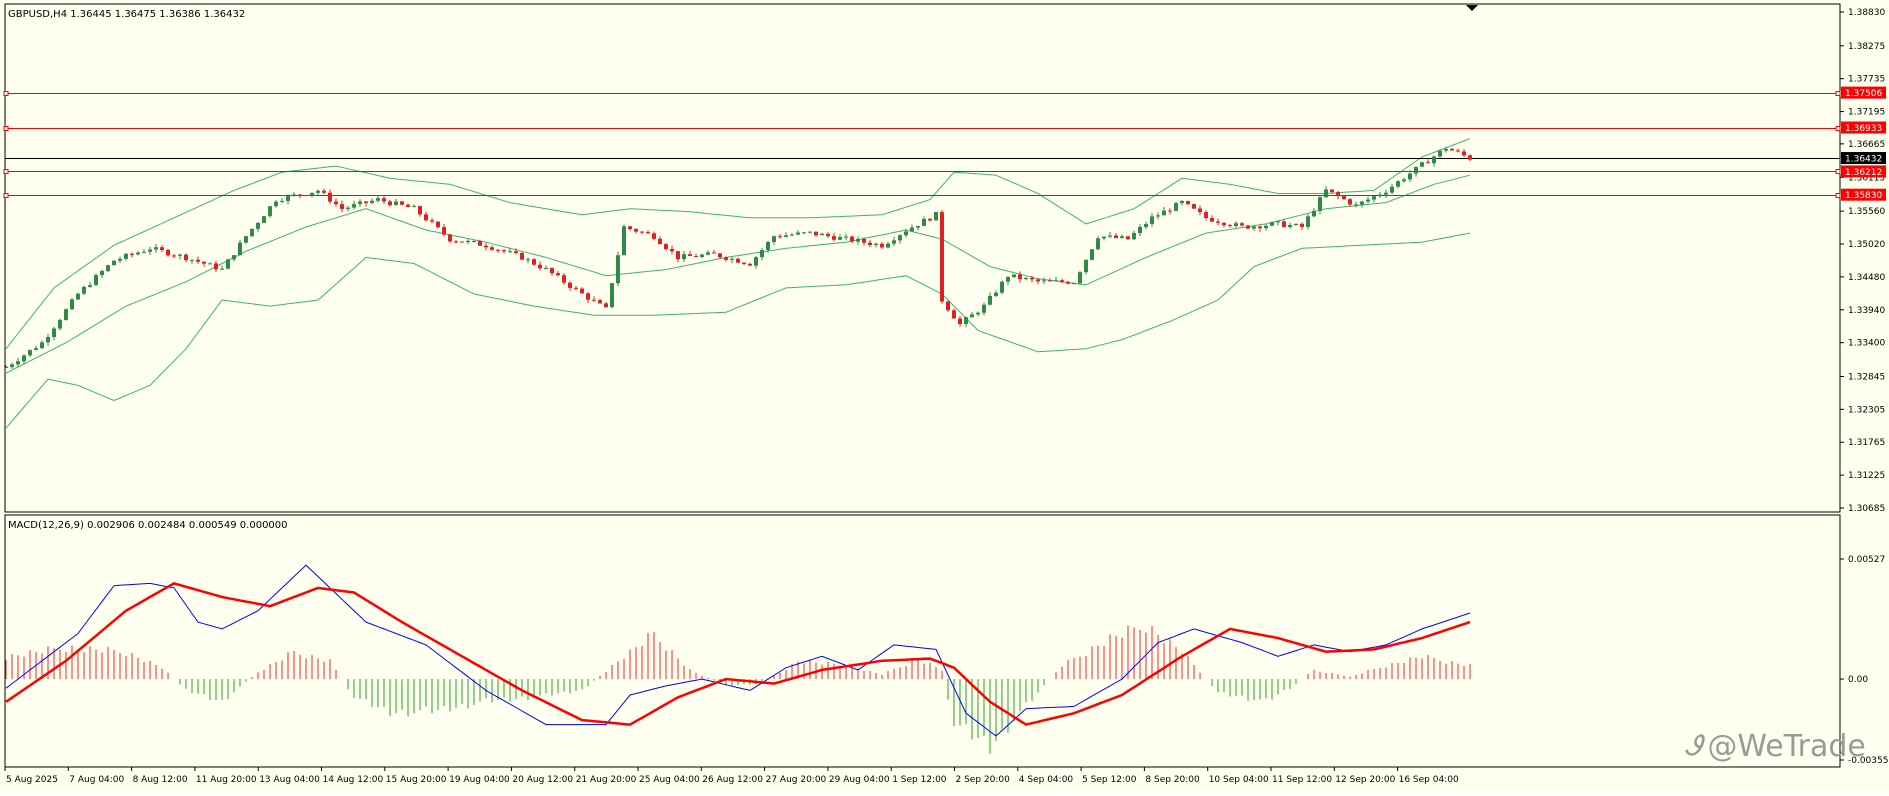 The height and width of the screenshot is (796, 1889). What do you see at coordinates (353, 780) in the screenshot?
I see `time-tick-label: 14 Aug 12:00` at bounding box center [353, 780].